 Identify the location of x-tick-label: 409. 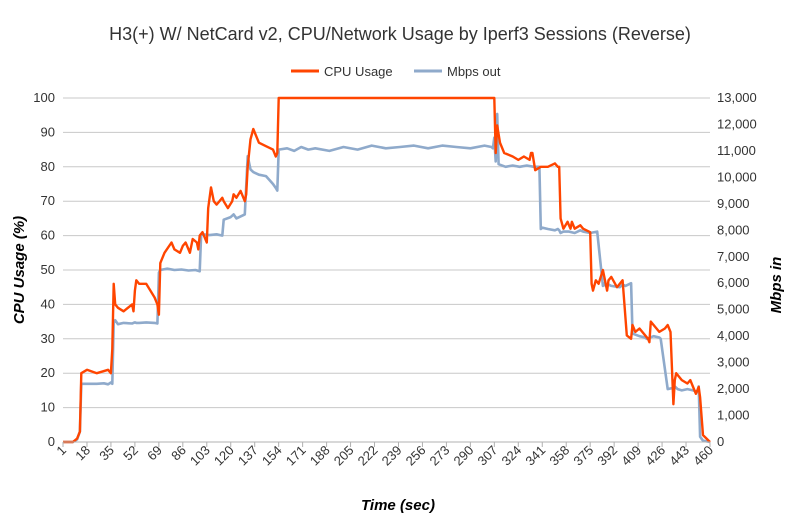
(631, 456).